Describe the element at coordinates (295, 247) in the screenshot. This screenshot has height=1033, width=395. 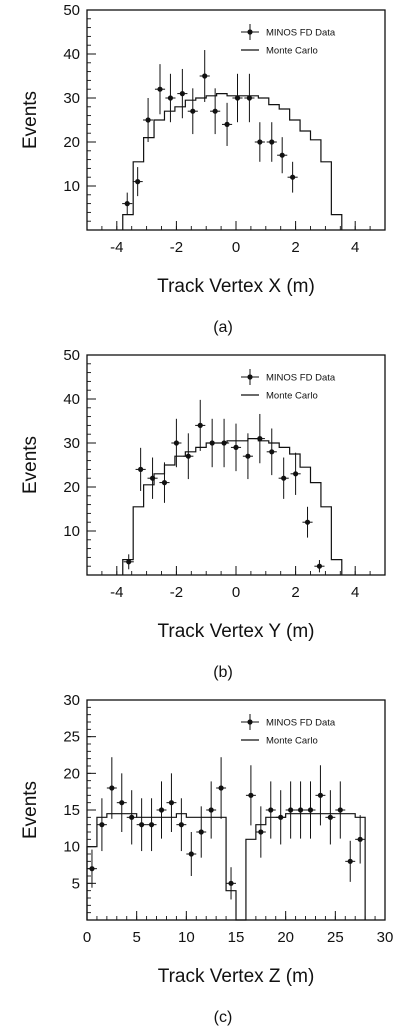
I see `x-tick-label: 2` at that location.